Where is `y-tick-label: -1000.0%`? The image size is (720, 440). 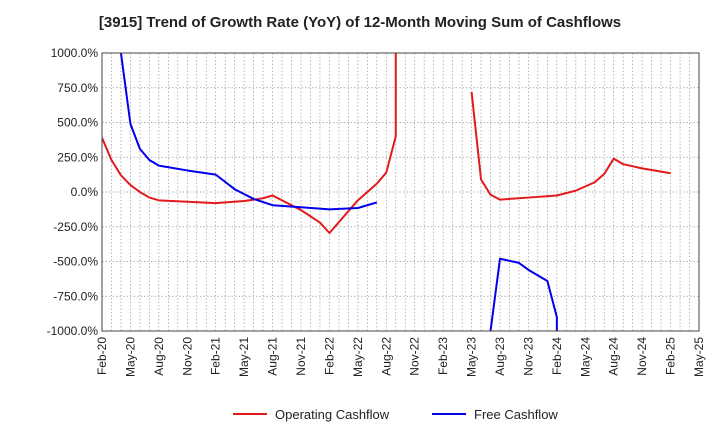 y-tick-label: -1000.0% is located at coordinates (73, 331).